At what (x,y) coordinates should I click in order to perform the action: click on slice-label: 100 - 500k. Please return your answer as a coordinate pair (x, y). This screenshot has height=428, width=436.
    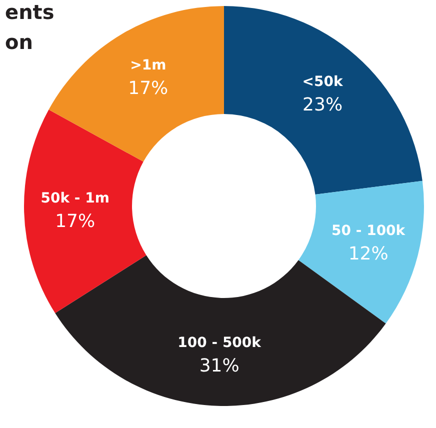
    Looking at the image, I should click on (220, 342).